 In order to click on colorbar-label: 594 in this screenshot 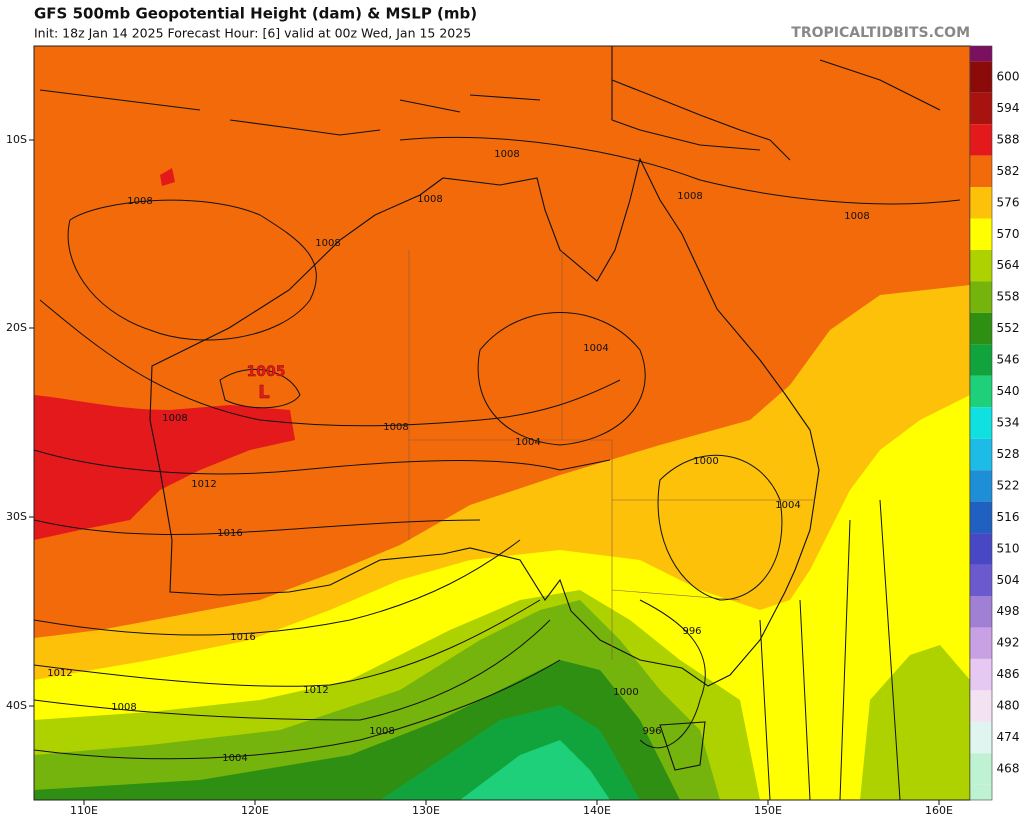, I will do `click(1008, 108)`.